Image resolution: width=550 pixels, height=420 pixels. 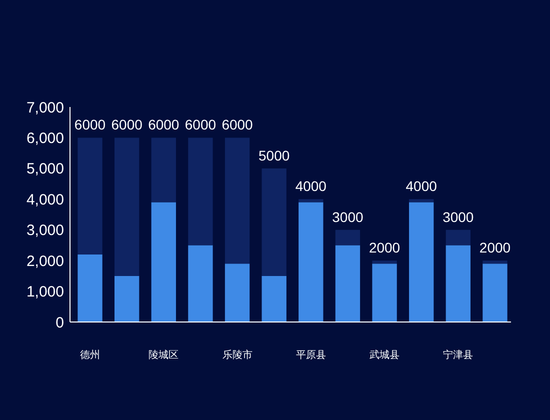 I want to click on y-tick-label: 7,000, so click(x=45, y=107).